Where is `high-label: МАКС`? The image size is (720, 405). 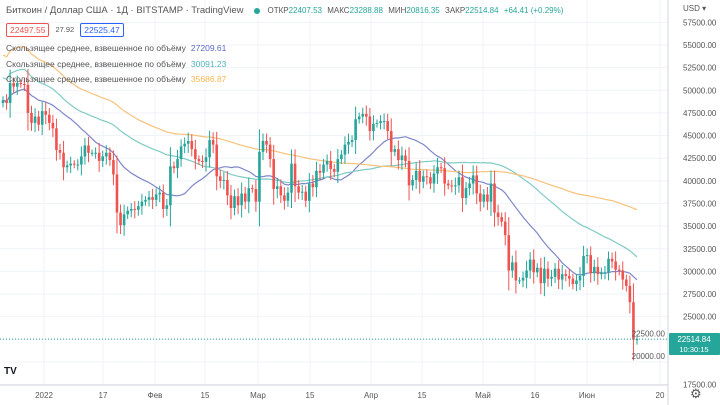
high-label: МАКС is located at coordinates (338, 10).